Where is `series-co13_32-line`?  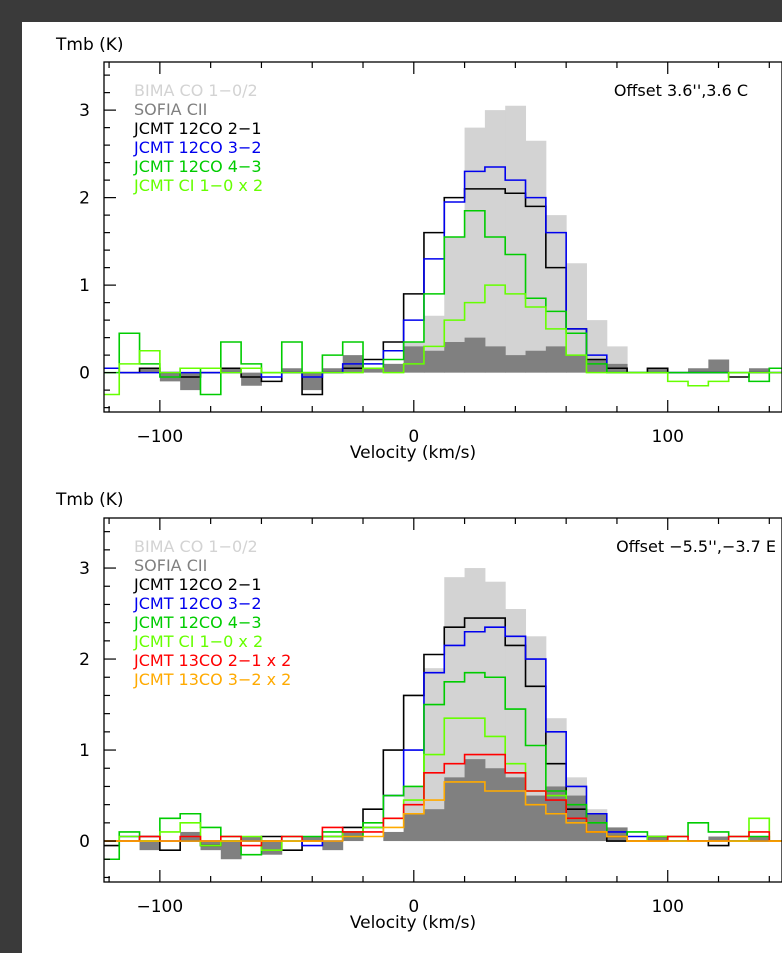
series-co13_32-line is located at coordinates (443, 811).